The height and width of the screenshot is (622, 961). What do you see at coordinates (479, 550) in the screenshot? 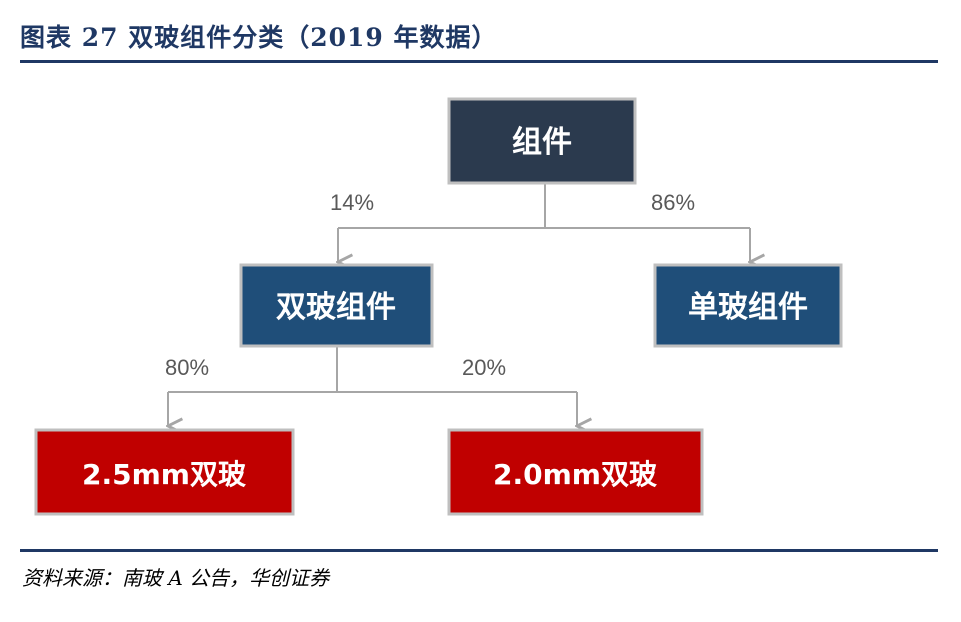
I see `source-rule` at bounding box center [479, 550].